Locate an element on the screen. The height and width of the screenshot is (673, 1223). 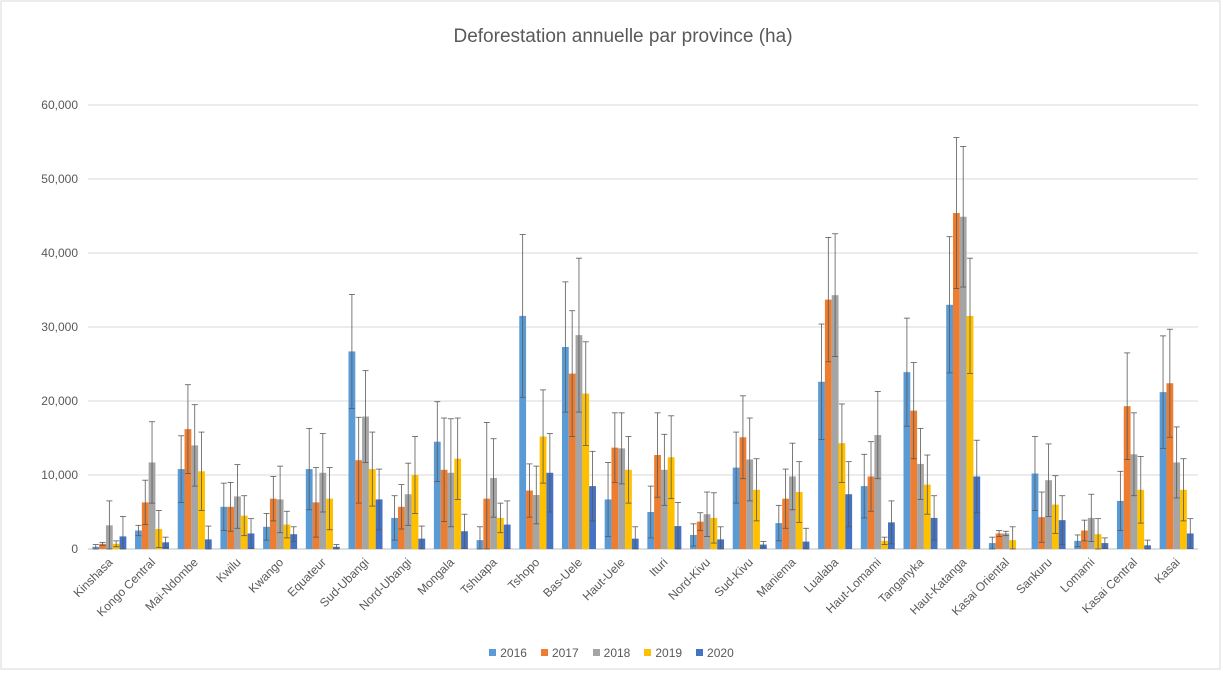
y-tick-label: 20,000 is located at coordinates (59, 401).